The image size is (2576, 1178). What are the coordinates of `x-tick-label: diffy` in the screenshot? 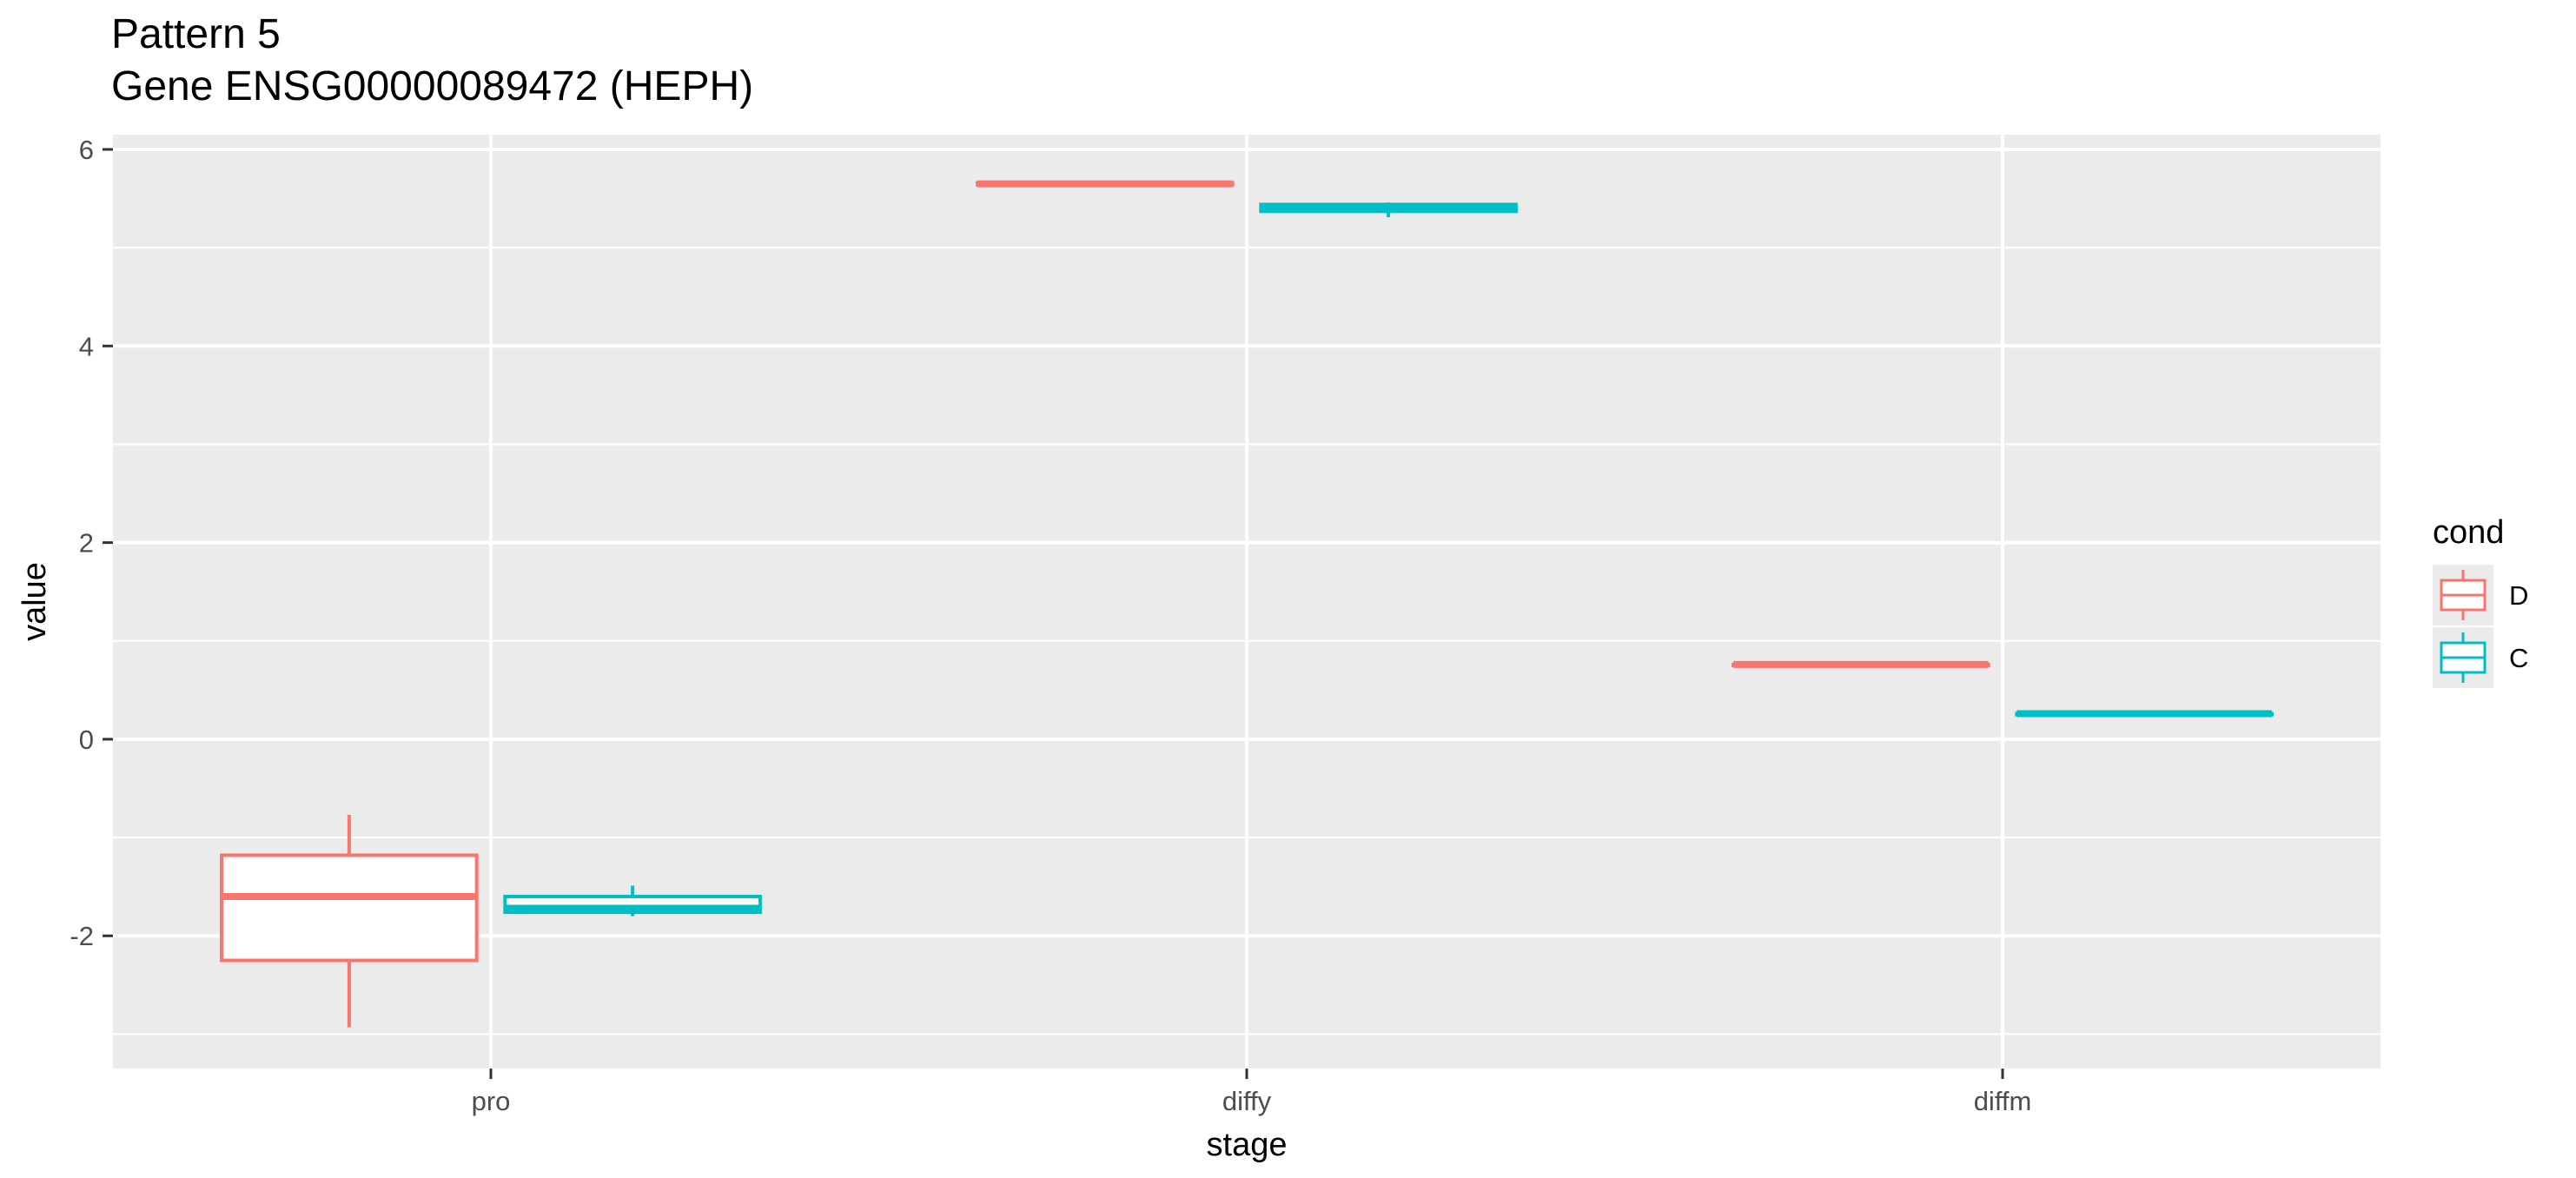 It's located at (1247, 1101).